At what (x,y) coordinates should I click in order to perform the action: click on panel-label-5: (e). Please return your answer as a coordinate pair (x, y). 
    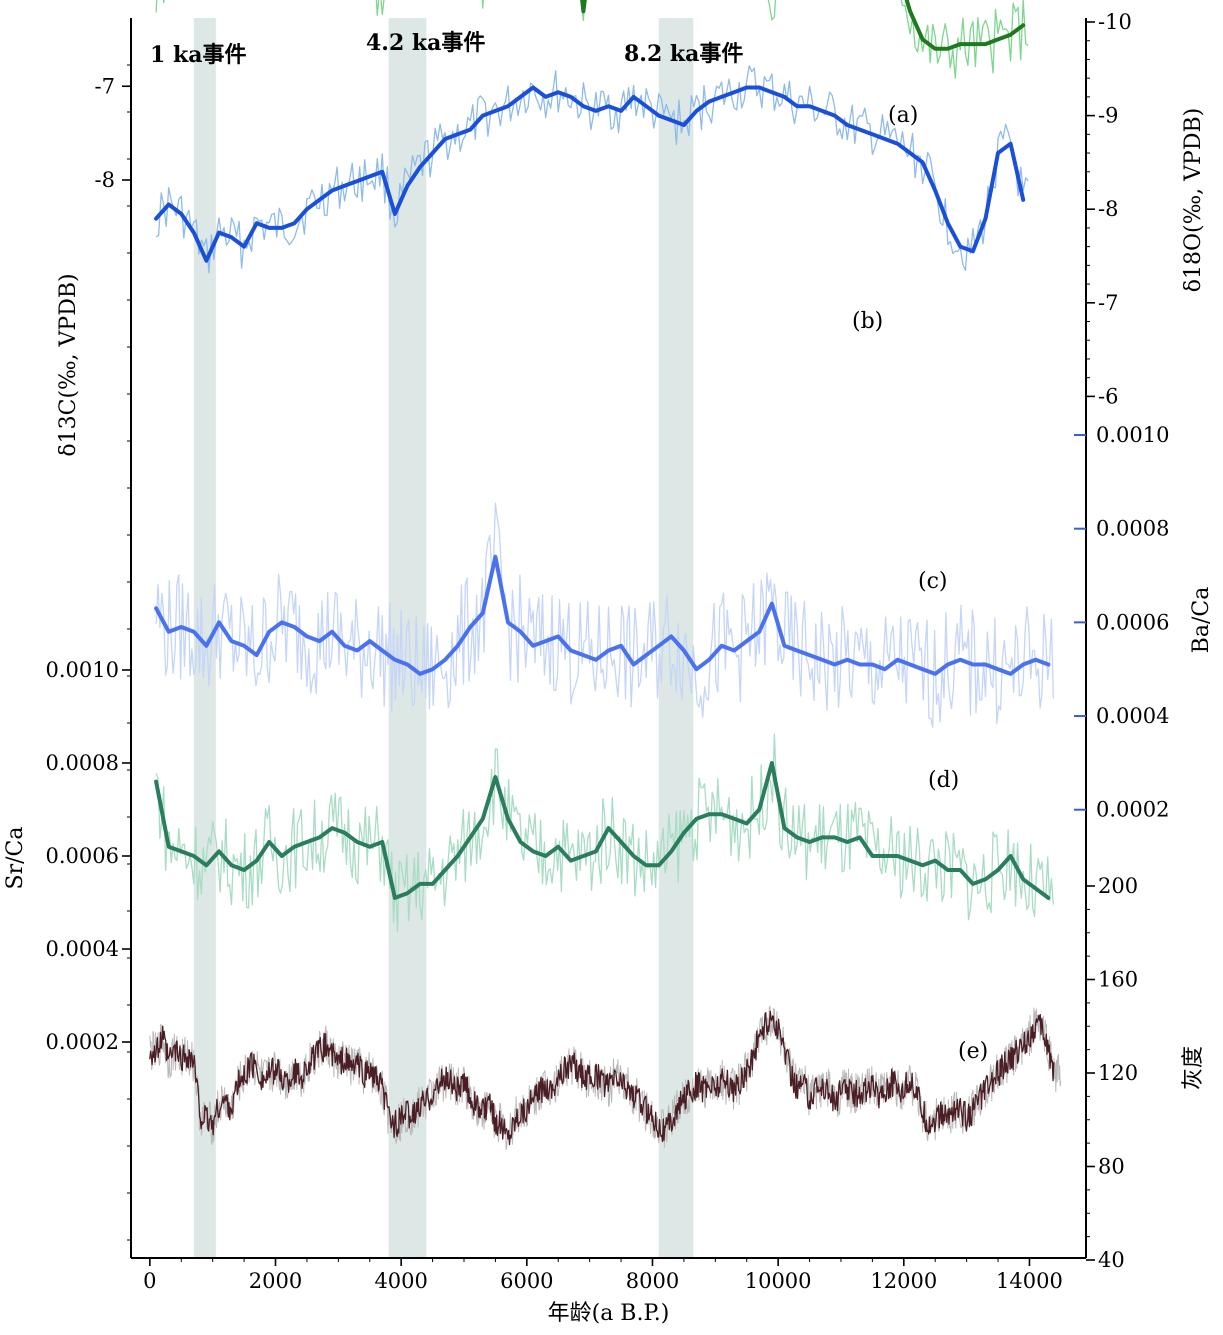
    Looking at the image, I should click on (973, 1051).